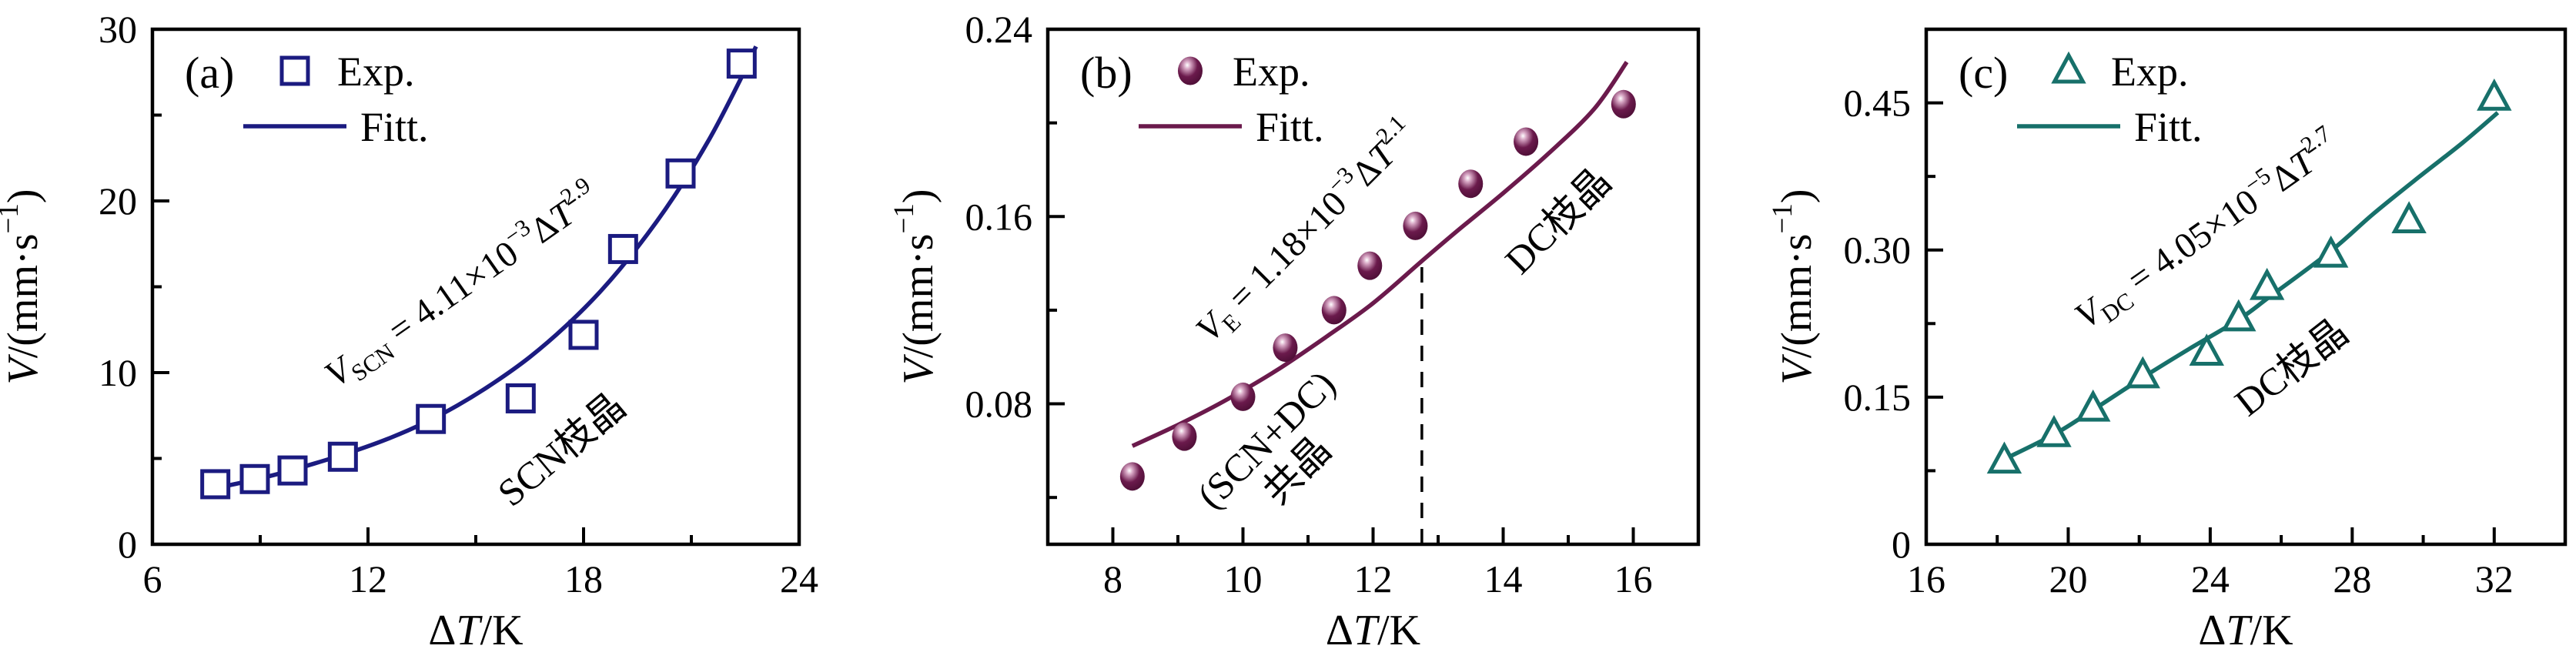  Describe the element at coordinates (1878, 250) in the screenshot. I see `y-tick-label: 0.30` at that location.